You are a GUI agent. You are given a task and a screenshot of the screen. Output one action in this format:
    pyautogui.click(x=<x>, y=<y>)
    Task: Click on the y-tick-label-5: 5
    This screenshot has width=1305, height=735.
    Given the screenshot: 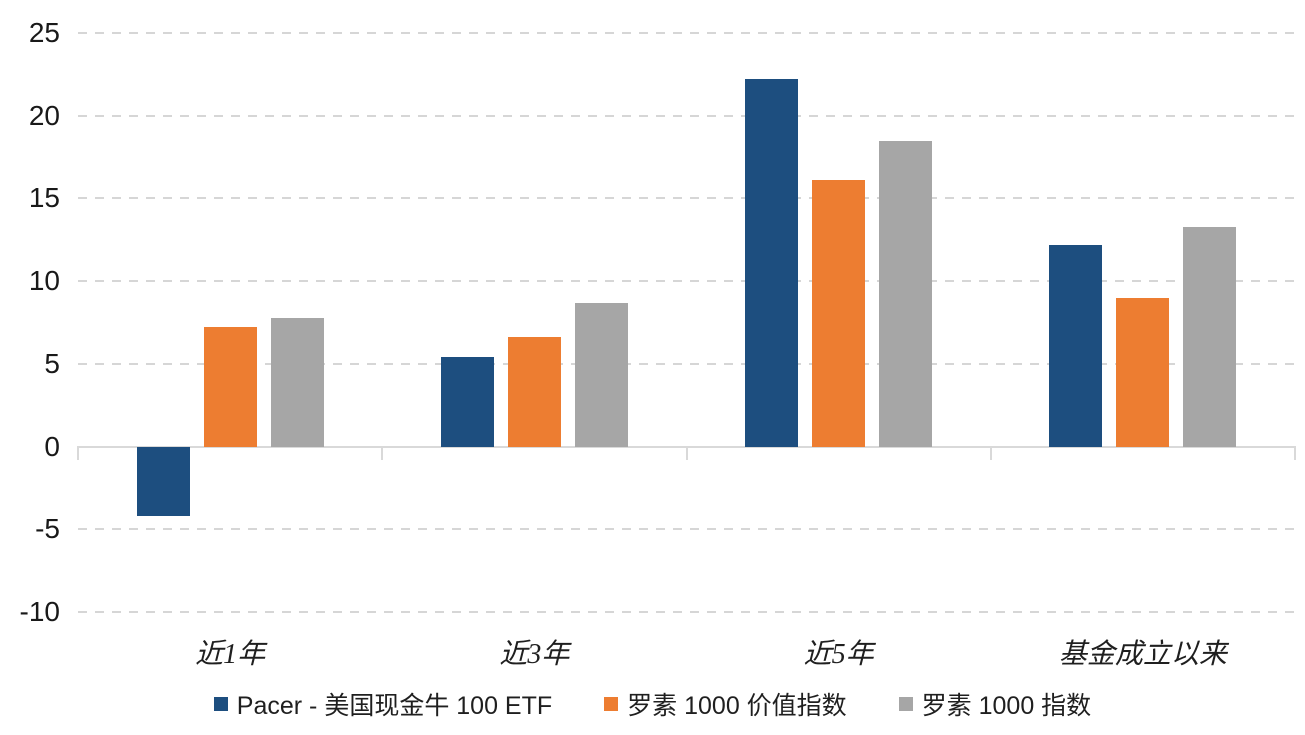 What is the action you would take?
    pyautogui.click(x=52, y=363)
    